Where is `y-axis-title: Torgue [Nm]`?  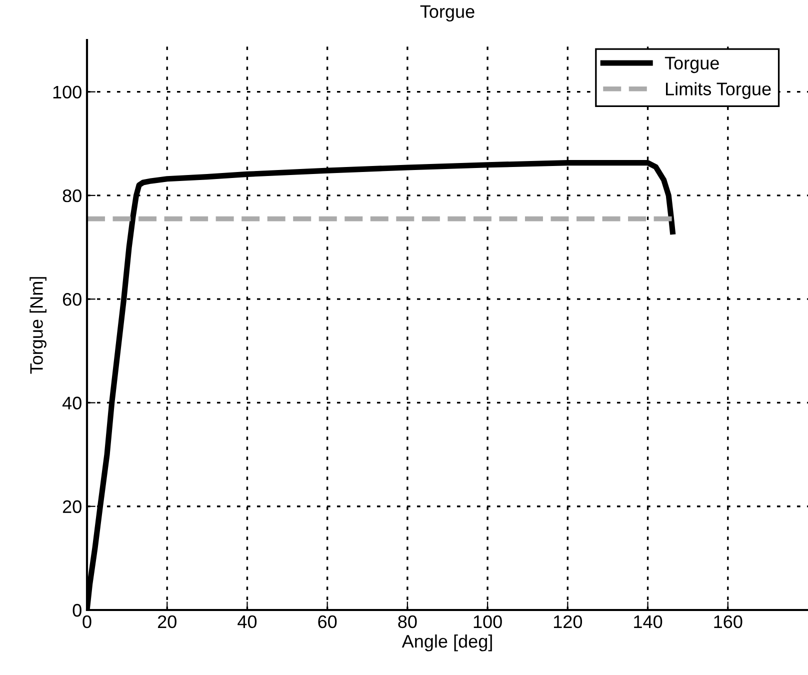 y-axis-title: Torgue [Nm] is located at coordinates (38, 325).